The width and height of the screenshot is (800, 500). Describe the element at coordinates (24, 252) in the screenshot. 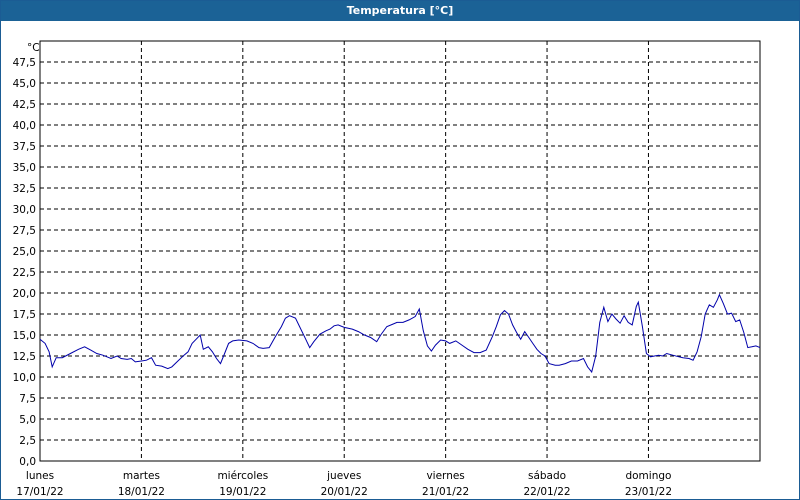

I see `y-tick-label: 25,0` at that location.